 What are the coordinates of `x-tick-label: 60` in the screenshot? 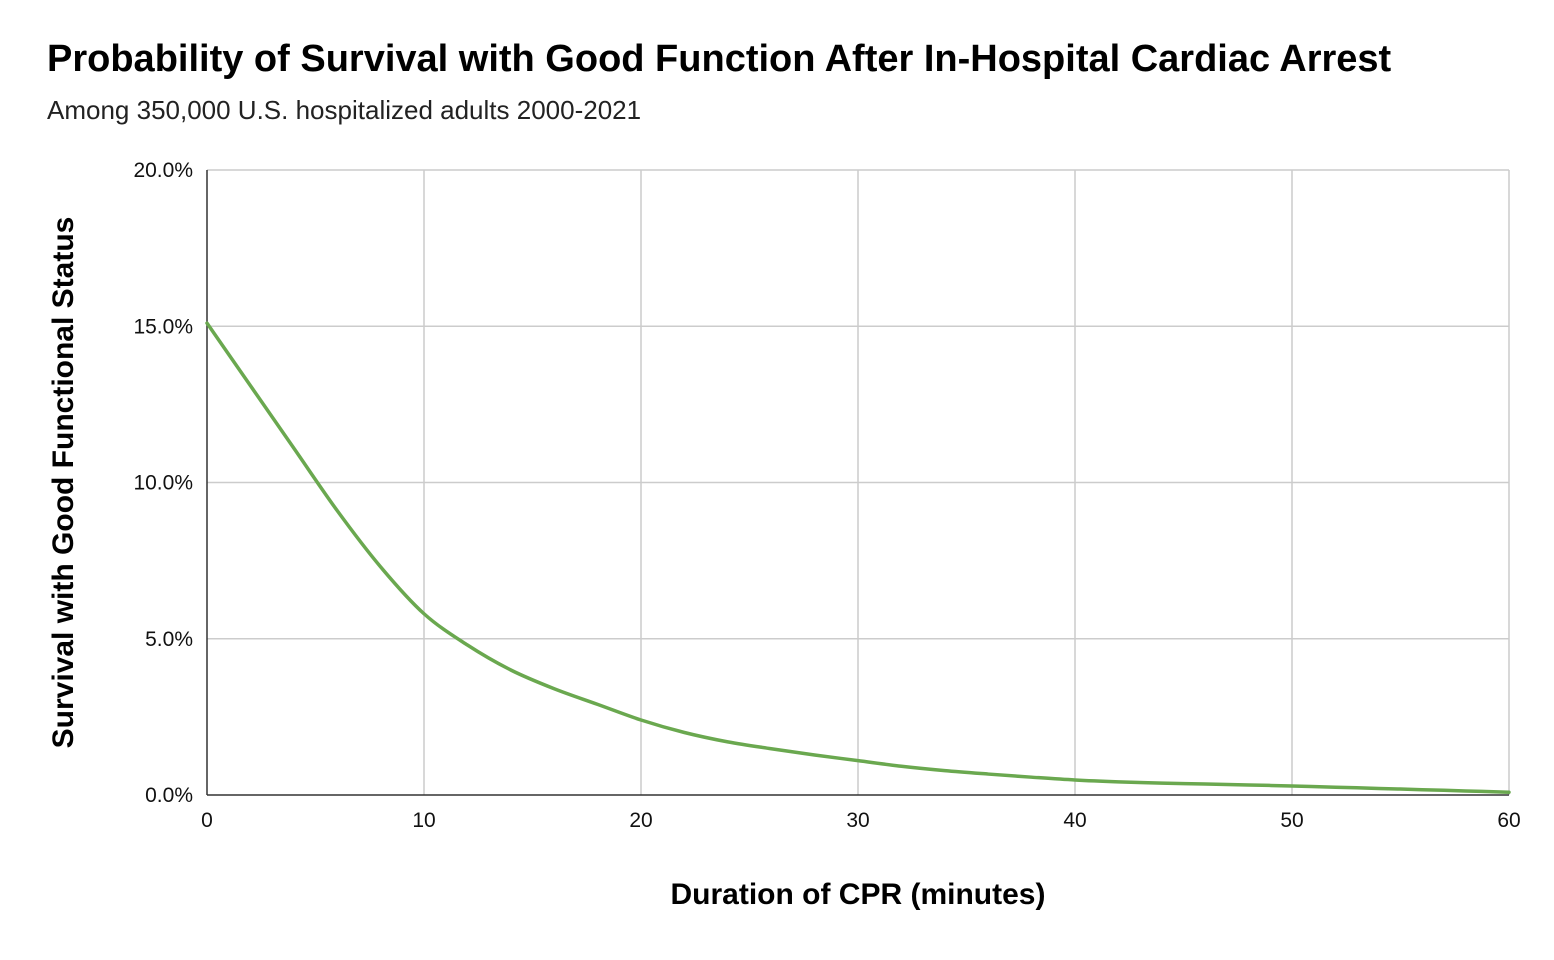 It's located at (1508, 820).